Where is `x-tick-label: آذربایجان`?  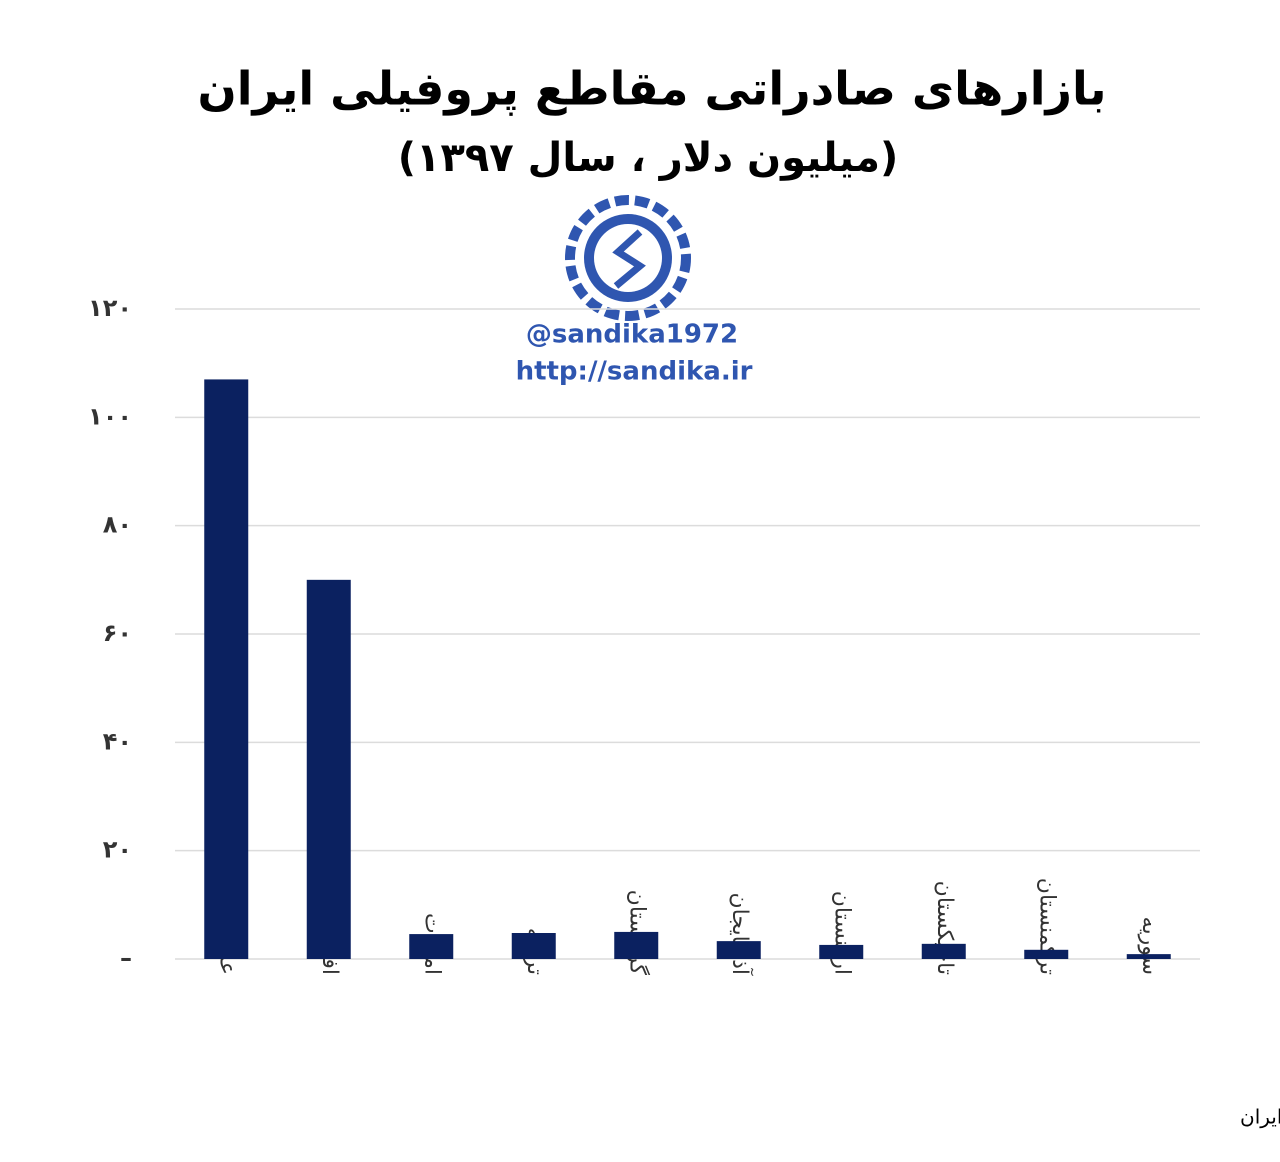
x-tick-label: آذربایجان is located at coordinates (740, 933).